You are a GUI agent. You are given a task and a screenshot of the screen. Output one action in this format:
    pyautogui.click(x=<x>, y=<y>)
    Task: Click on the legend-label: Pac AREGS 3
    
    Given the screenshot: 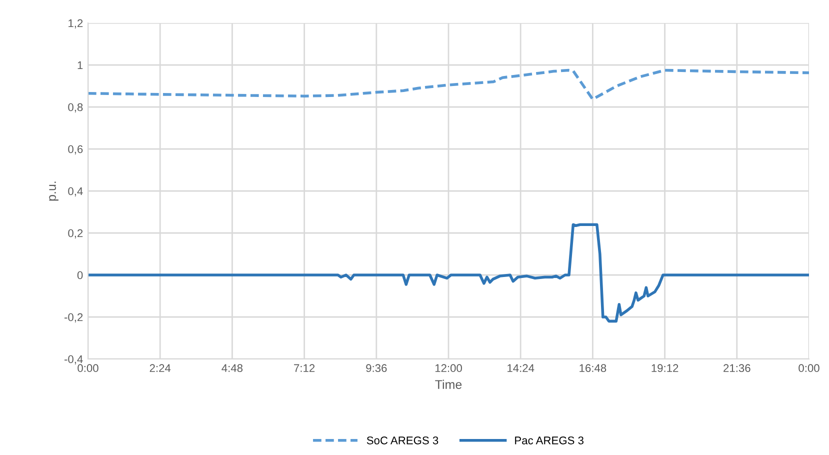 What is the action you would take?
    pyautogui.click(x=549, y=440)
    